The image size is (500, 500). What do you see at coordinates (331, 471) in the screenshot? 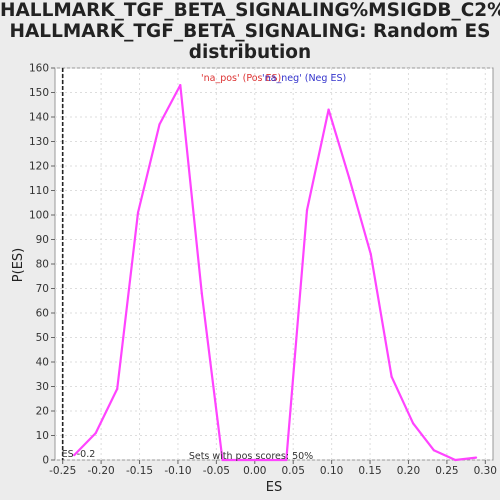
I see `x-tick-label: 0.10` at bounding box center [331, 471].